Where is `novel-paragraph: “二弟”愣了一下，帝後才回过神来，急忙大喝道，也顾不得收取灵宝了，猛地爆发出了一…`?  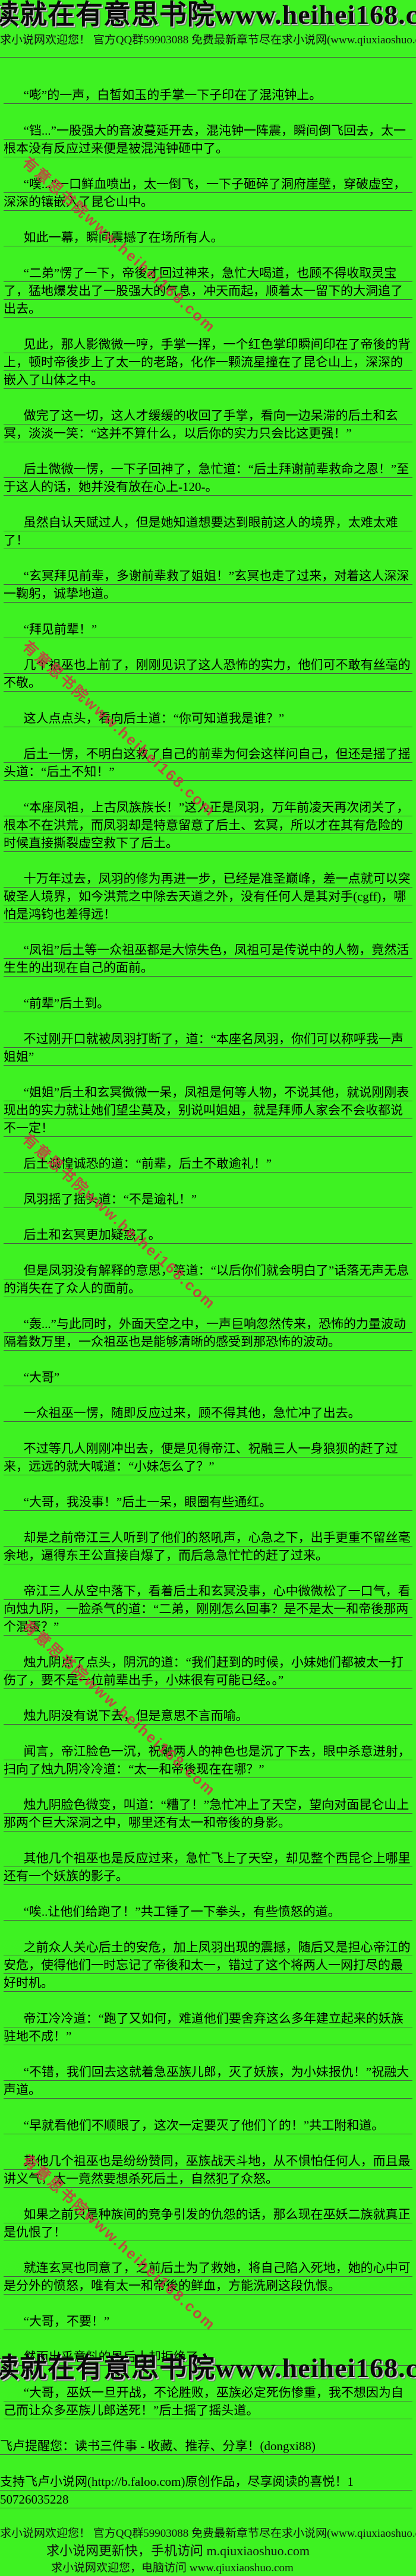 novel-paragraph: “二弟”愣了一下，帝後才回过神来，急忙大喝道，也顾不得收取灵宝了，猛地爆发出了一… is located at coordinates (208, 291).